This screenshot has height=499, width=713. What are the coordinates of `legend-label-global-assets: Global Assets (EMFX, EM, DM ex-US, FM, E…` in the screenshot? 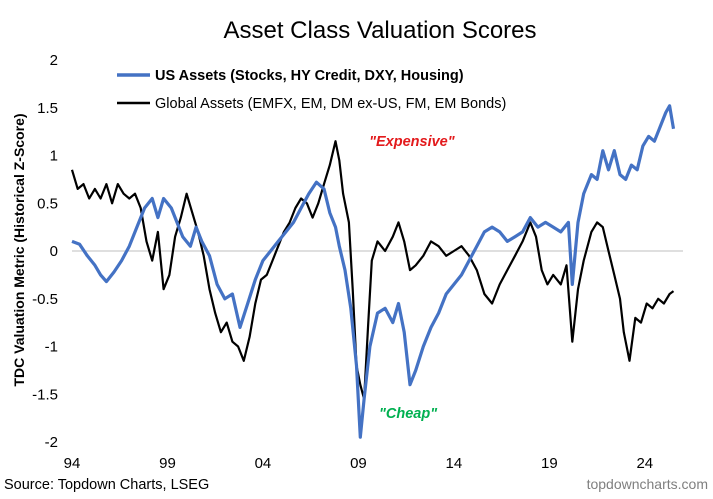 It's located at (330, 104).